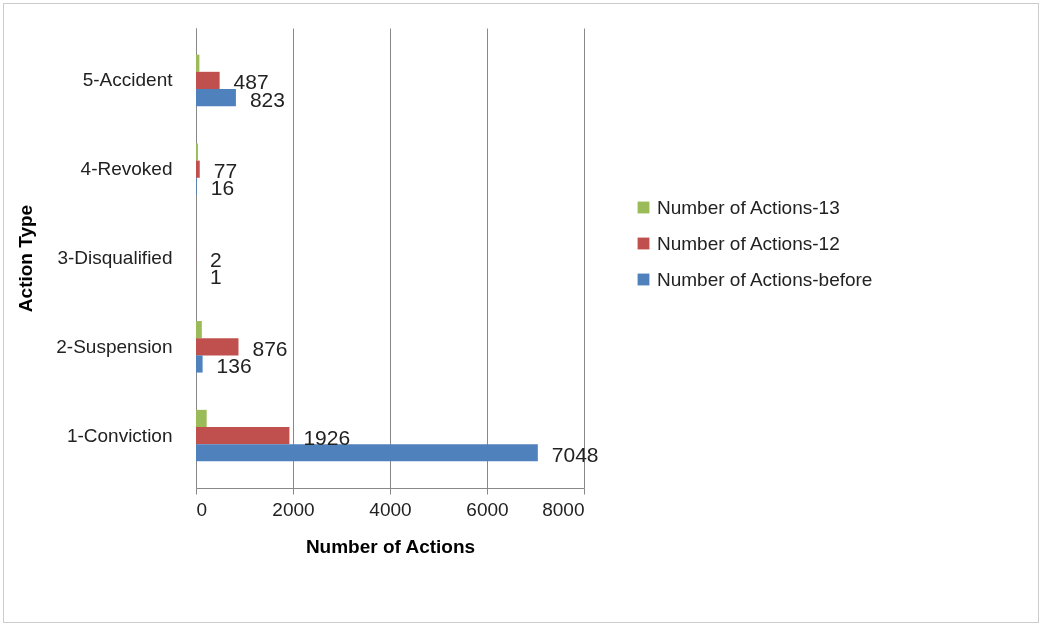 This screenshot has width=1045, height=629. What do you see at coordinates (390, 546) in the screenshot?
I see `x-axis-title: Number of Actions` at bounding box center [390, 546].